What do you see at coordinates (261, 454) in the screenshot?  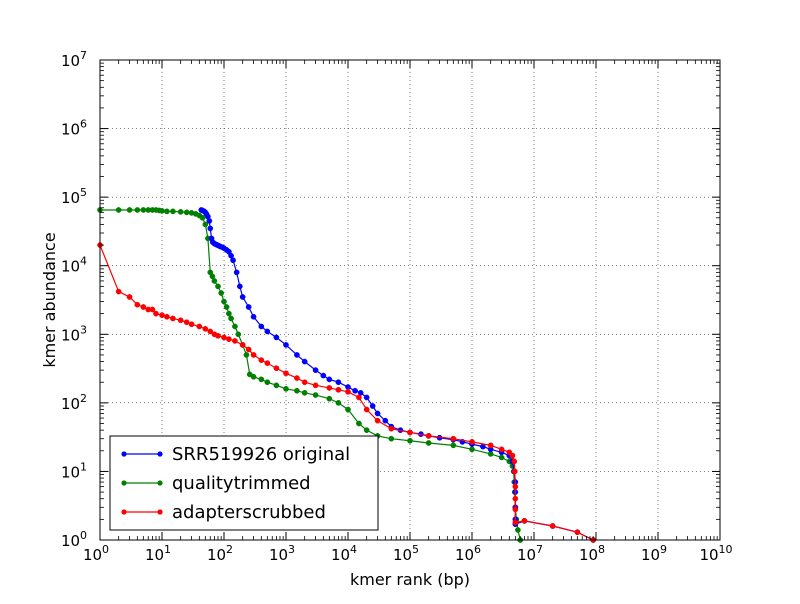 I see `legend-label-srr519926-original: SRR519926 original` at bounding box center [261, 454].